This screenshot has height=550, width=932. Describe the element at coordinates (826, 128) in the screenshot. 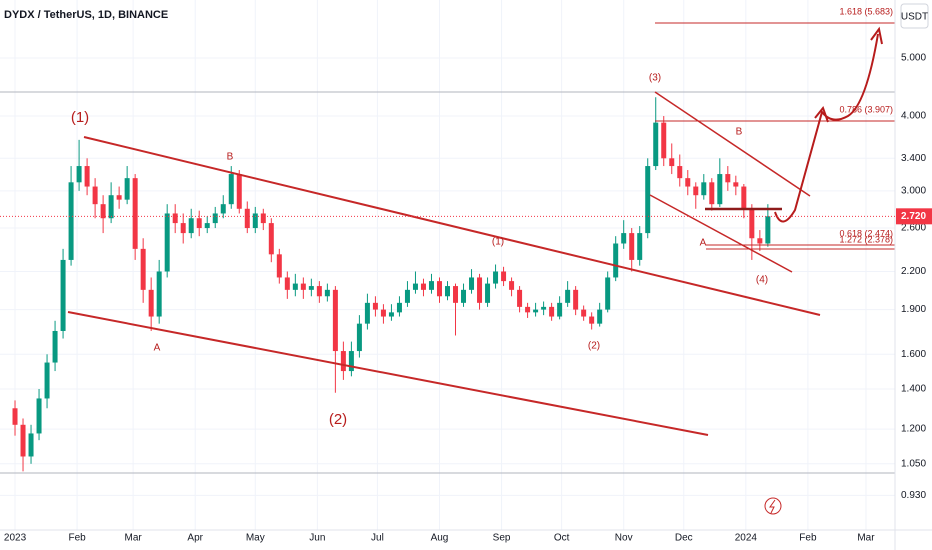

I see `forecast-arrow` at that location.